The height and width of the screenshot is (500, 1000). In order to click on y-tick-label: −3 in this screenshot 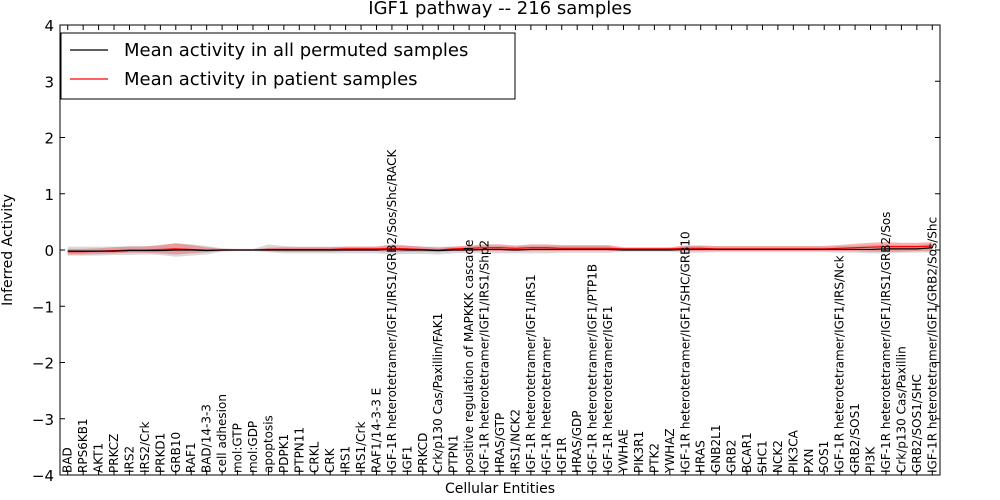, I will do `click(43, 420)`.